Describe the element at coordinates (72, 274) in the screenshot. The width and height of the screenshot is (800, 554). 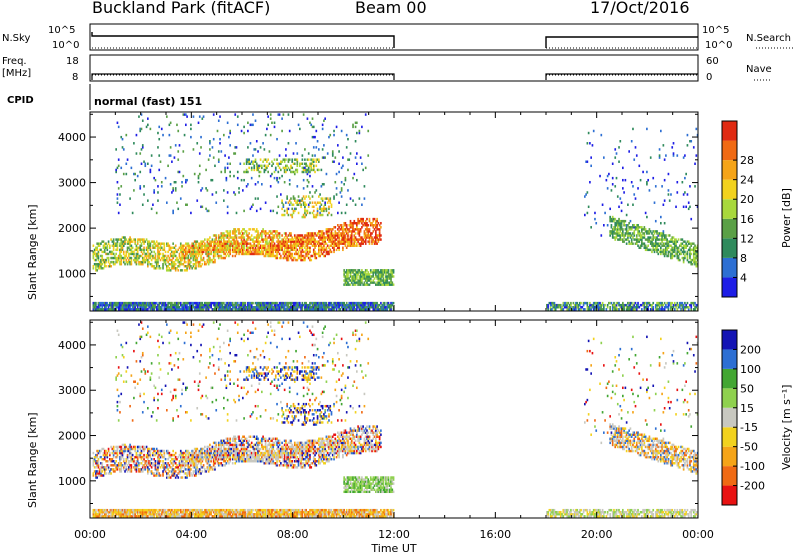
I see `power-ytick-label: 1000` at that location.